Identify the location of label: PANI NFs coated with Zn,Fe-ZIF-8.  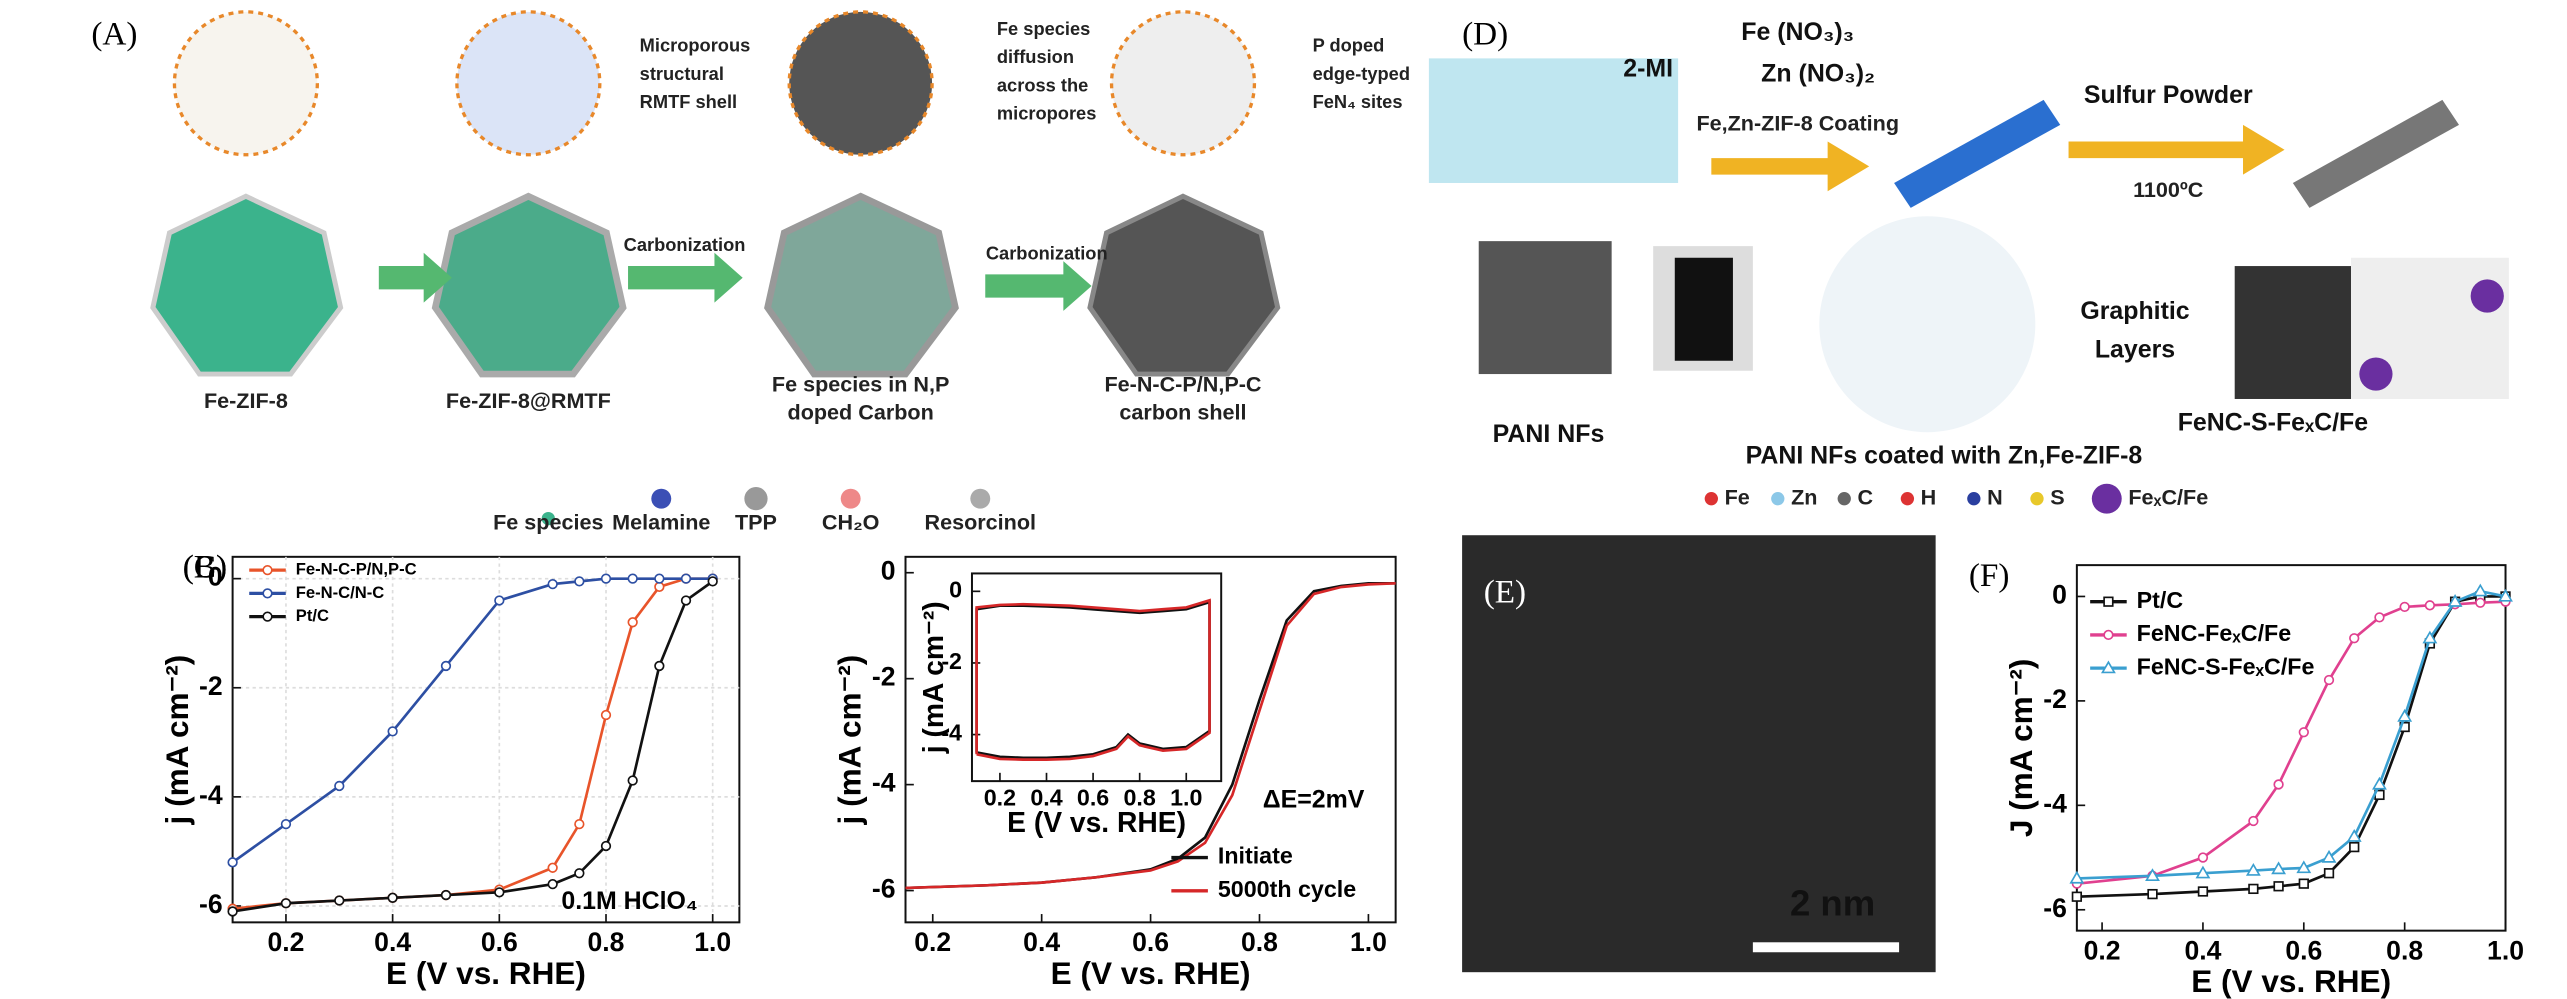
(1944, 456).